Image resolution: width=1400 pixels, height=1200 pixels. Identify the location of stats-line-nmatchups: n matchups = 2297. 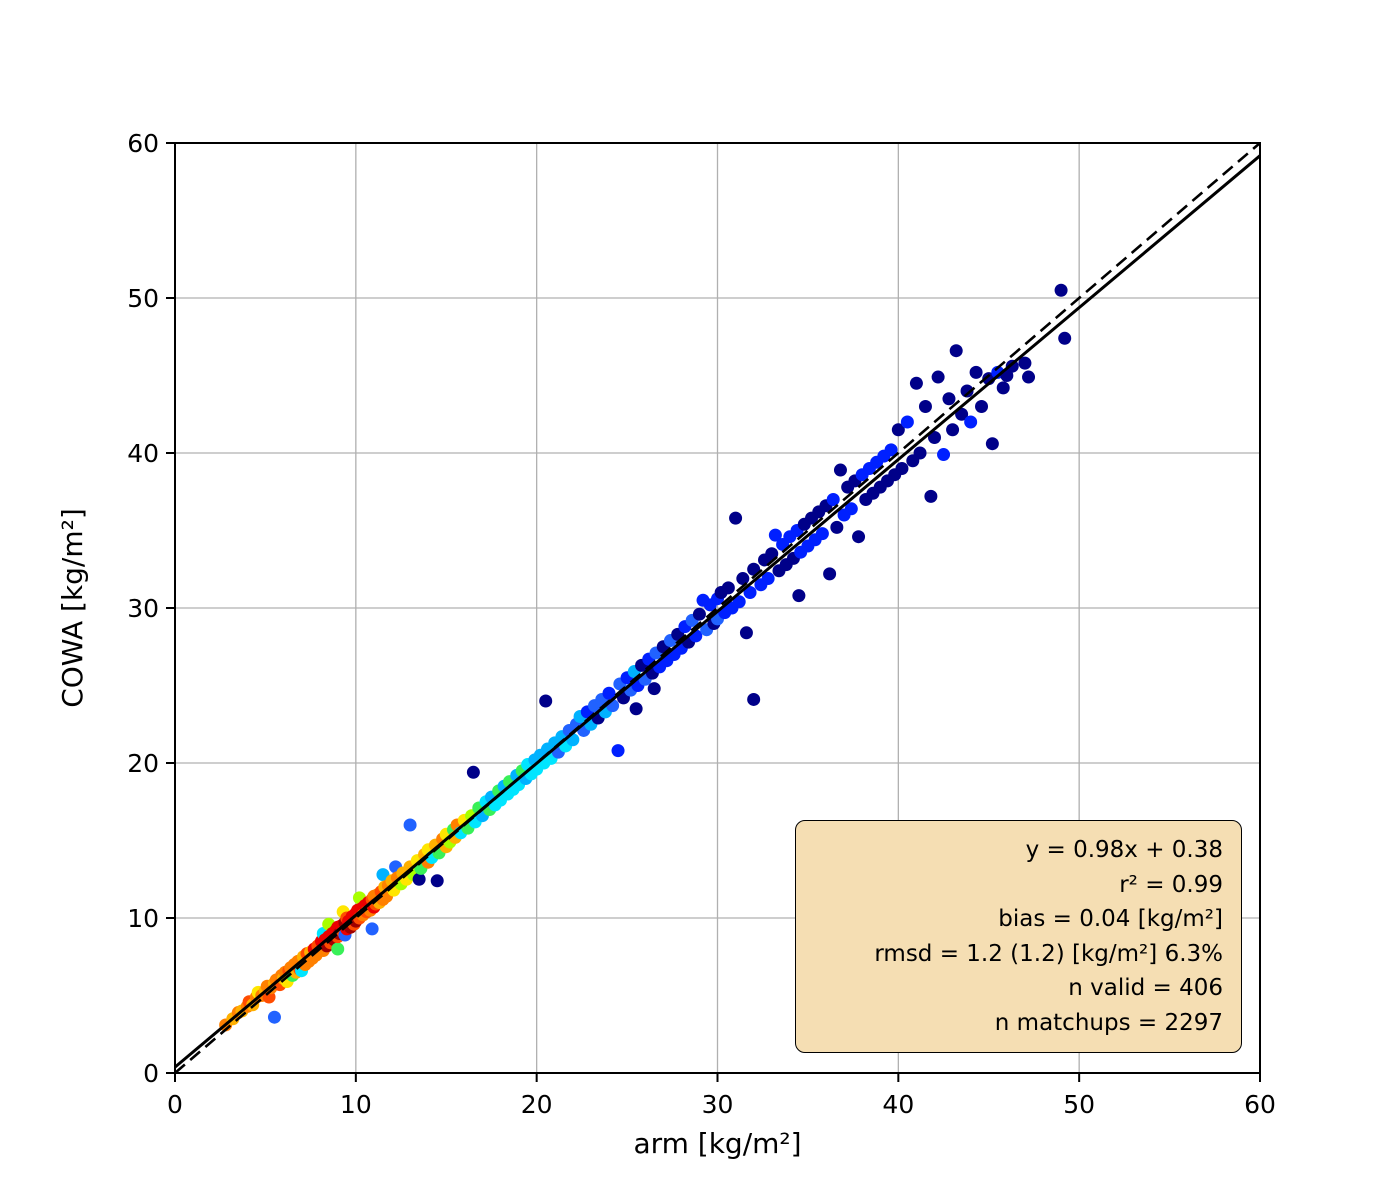
(1108, 1022).